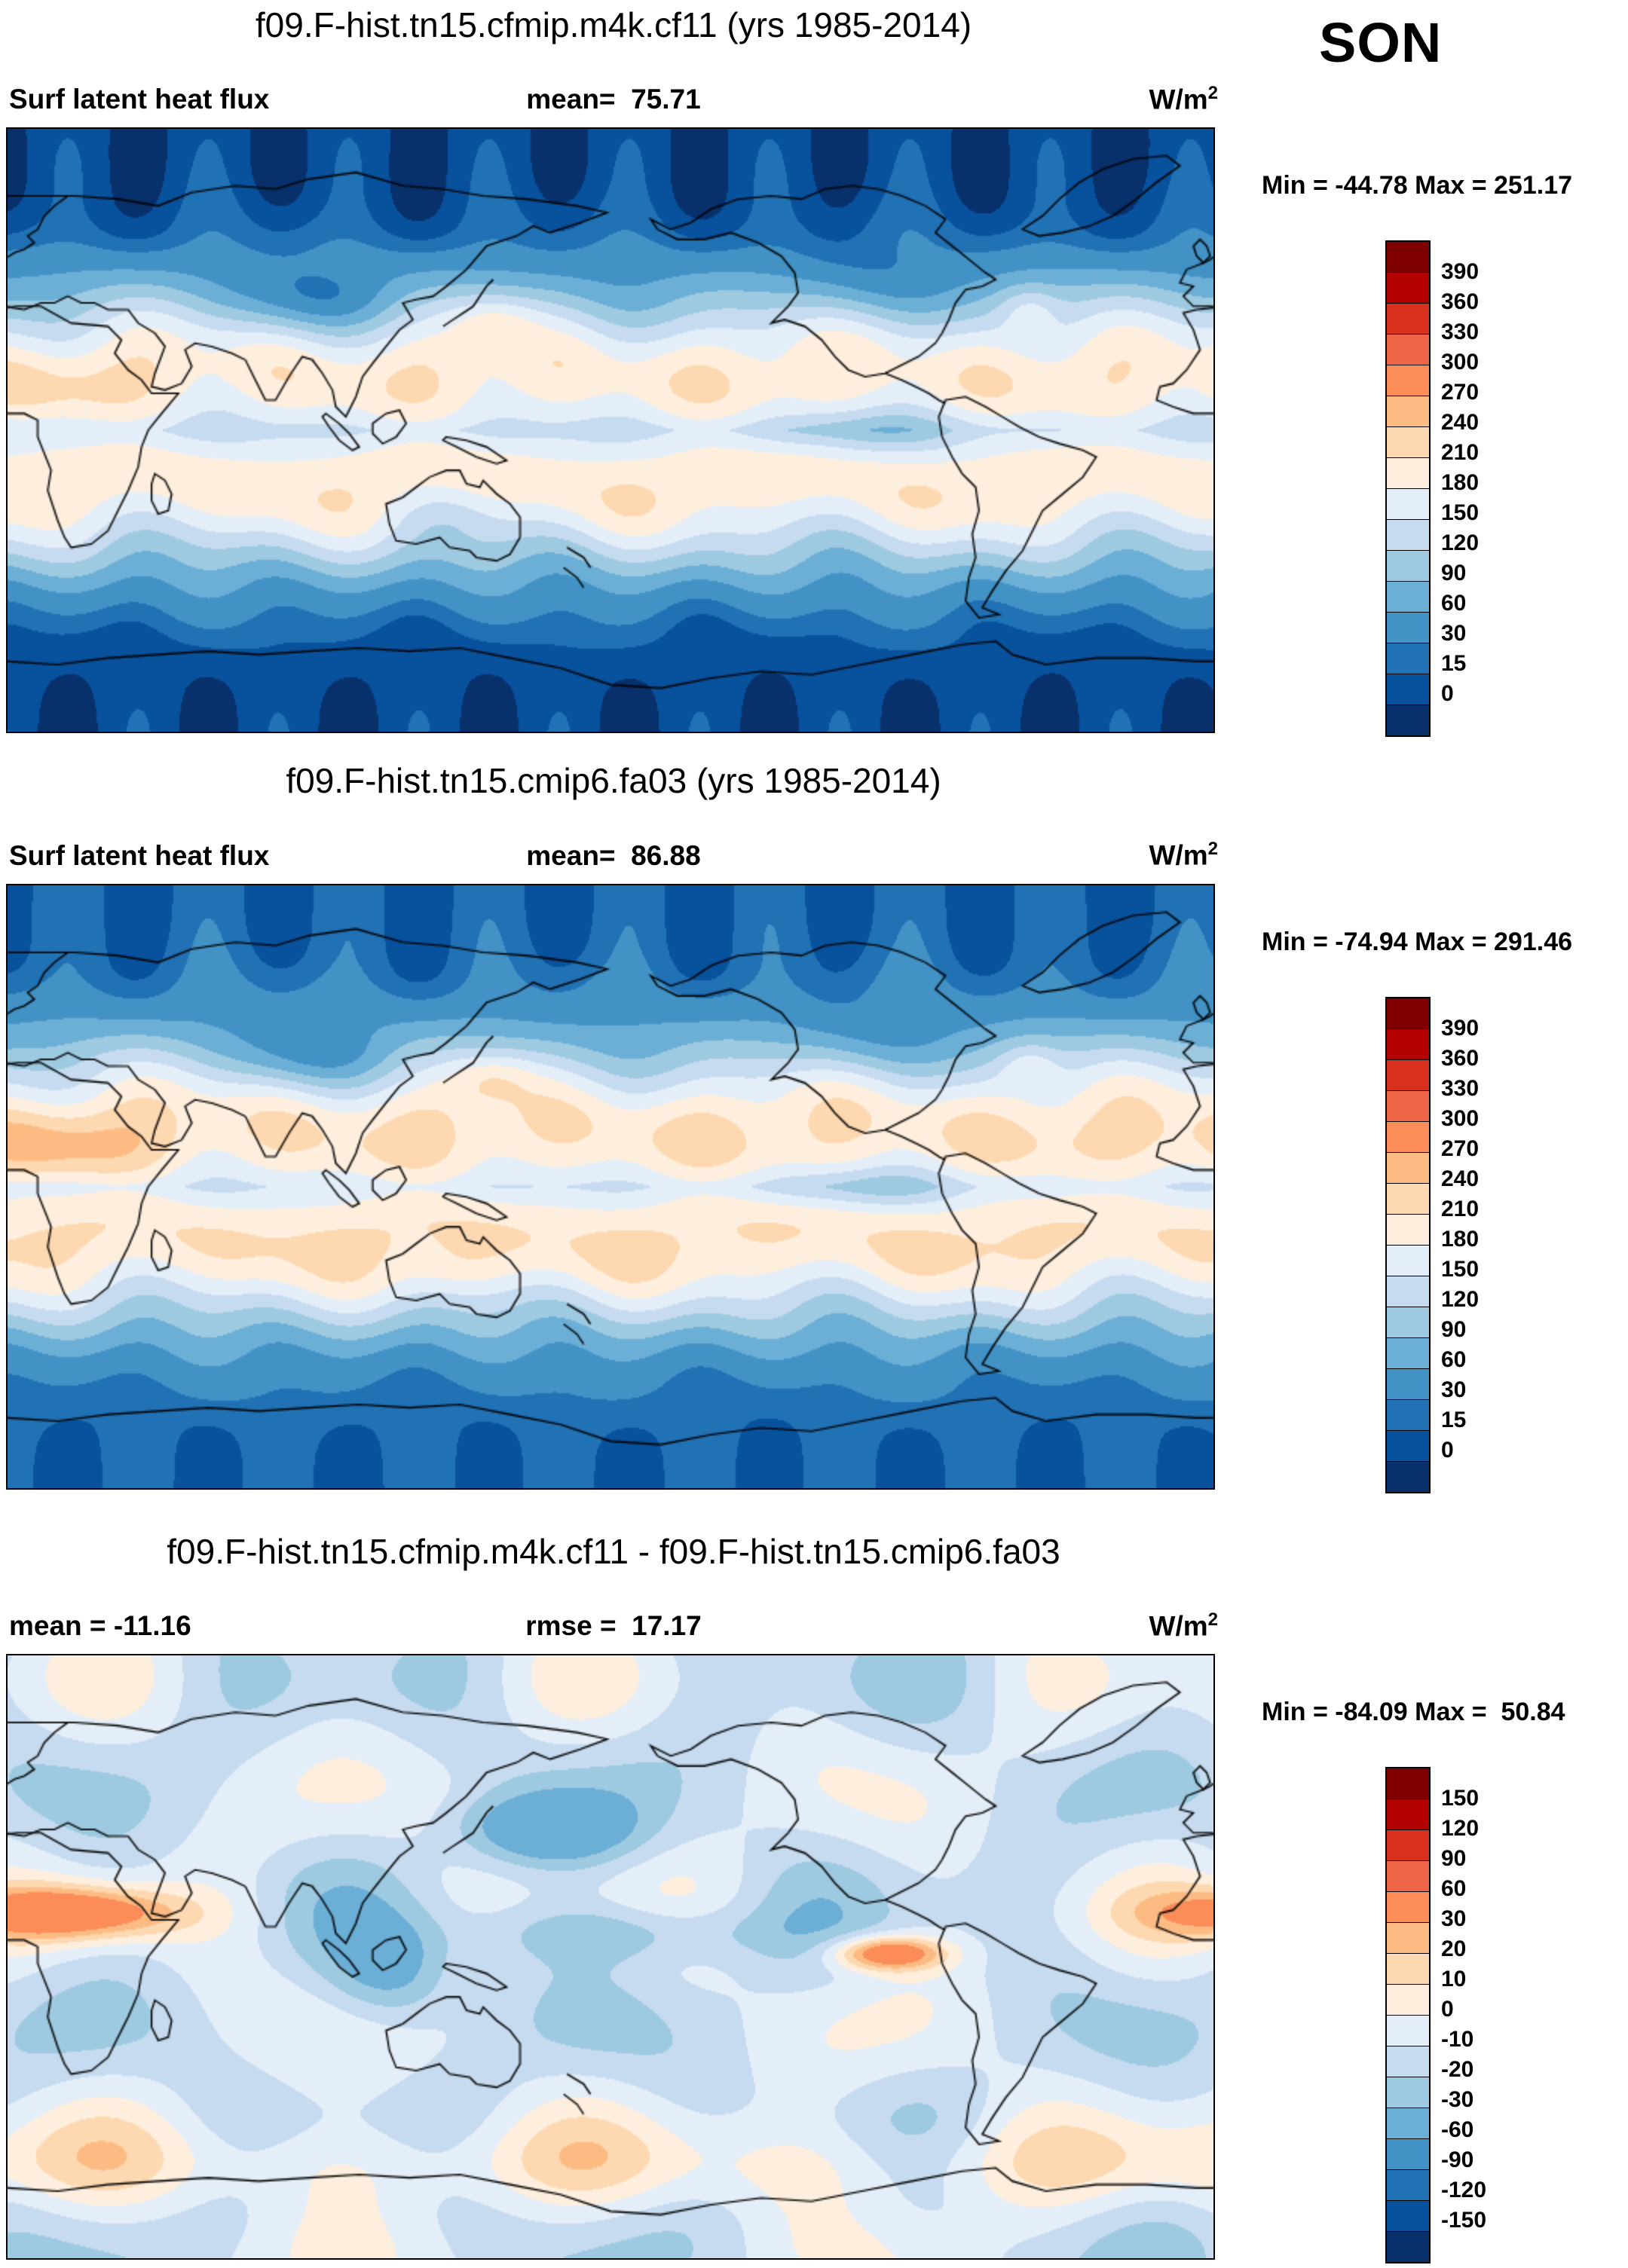  Describe the element at coordinates (100, 1625) in the screenshot. I see `mean-value: mean = -11.16` at that location.